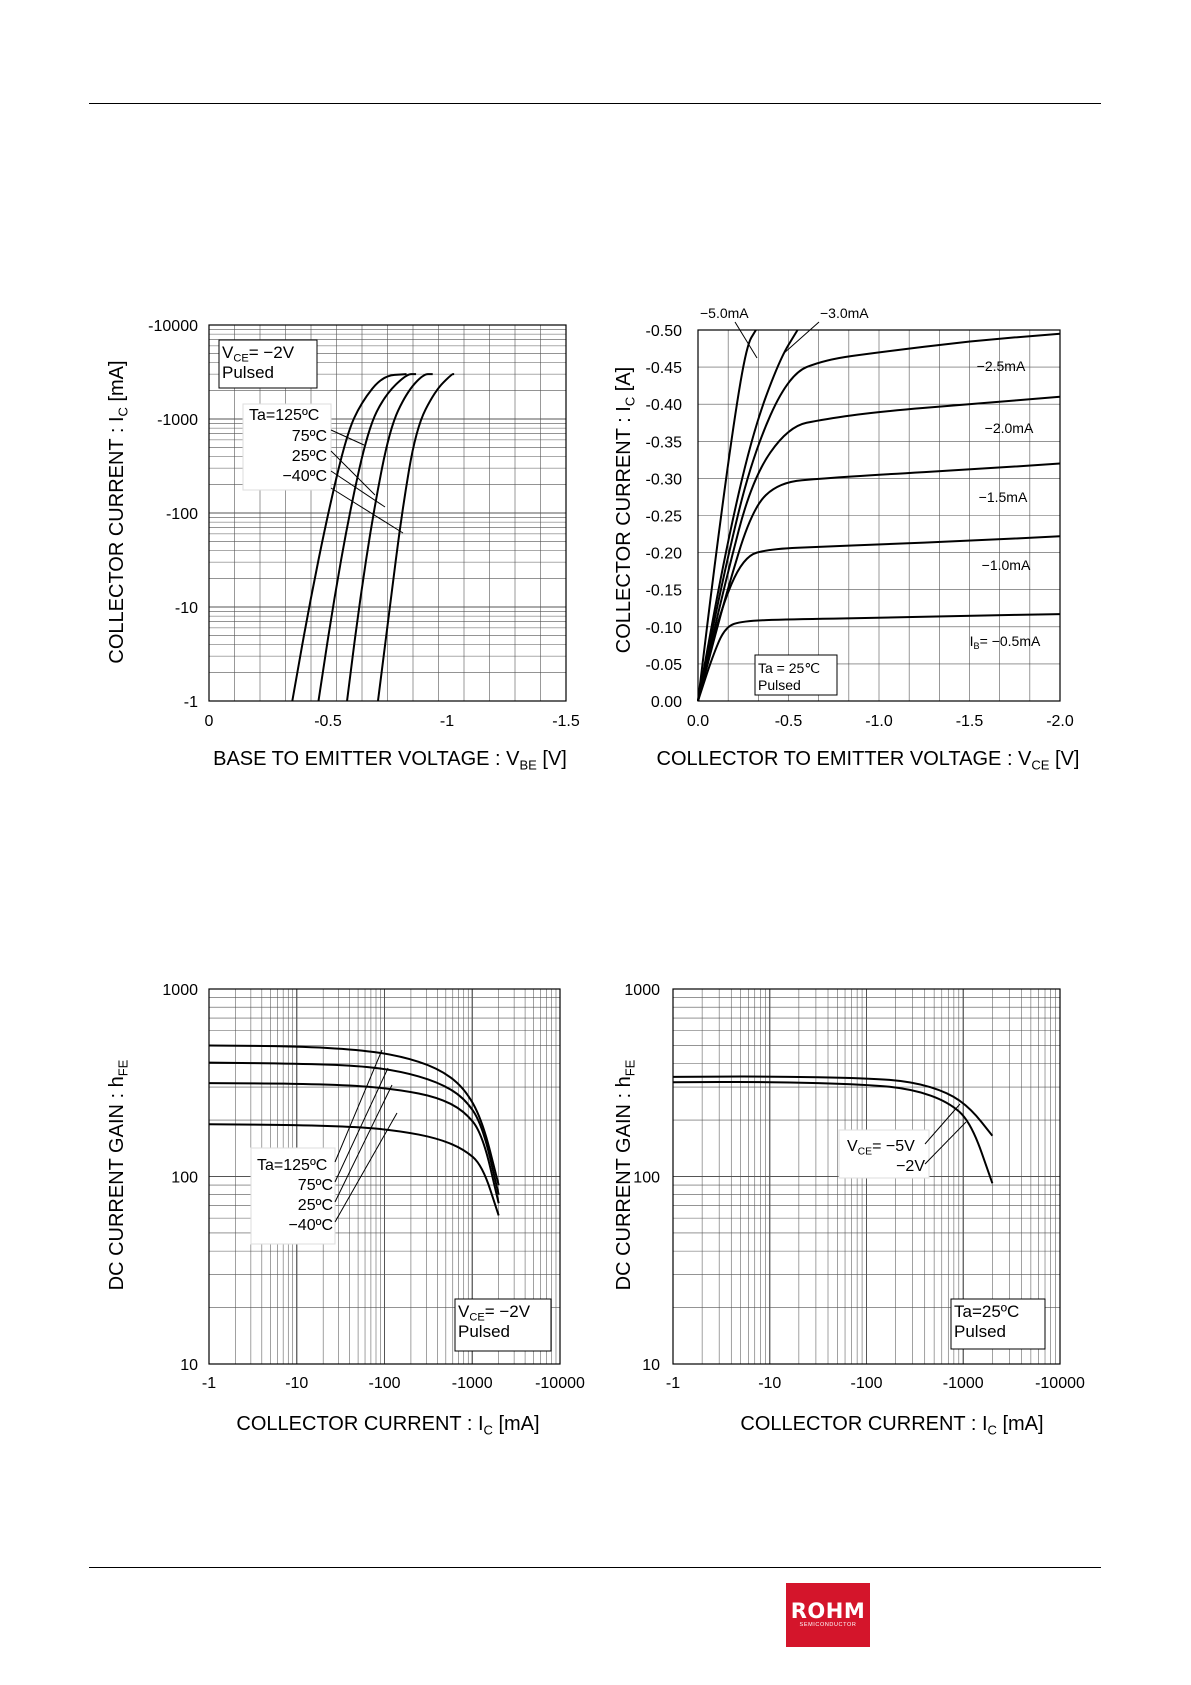  Describe the element at coordinates (309, 456) in the screenshot. I see `vbe-legend-label: 25ºC` at that location.